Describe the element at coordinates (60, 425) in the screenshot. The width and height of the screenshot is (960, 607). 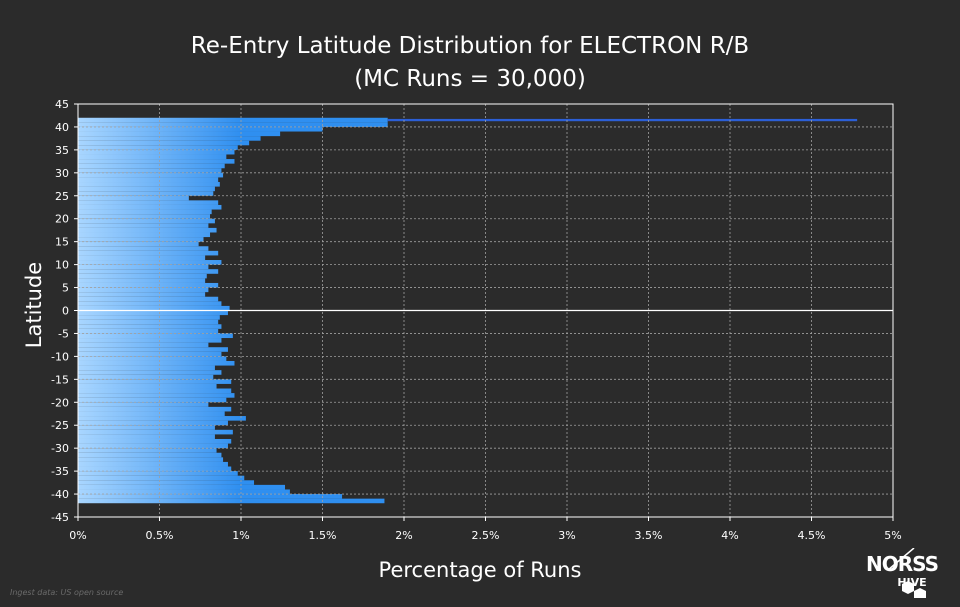
I see `y-tick-label: -25` at that location.